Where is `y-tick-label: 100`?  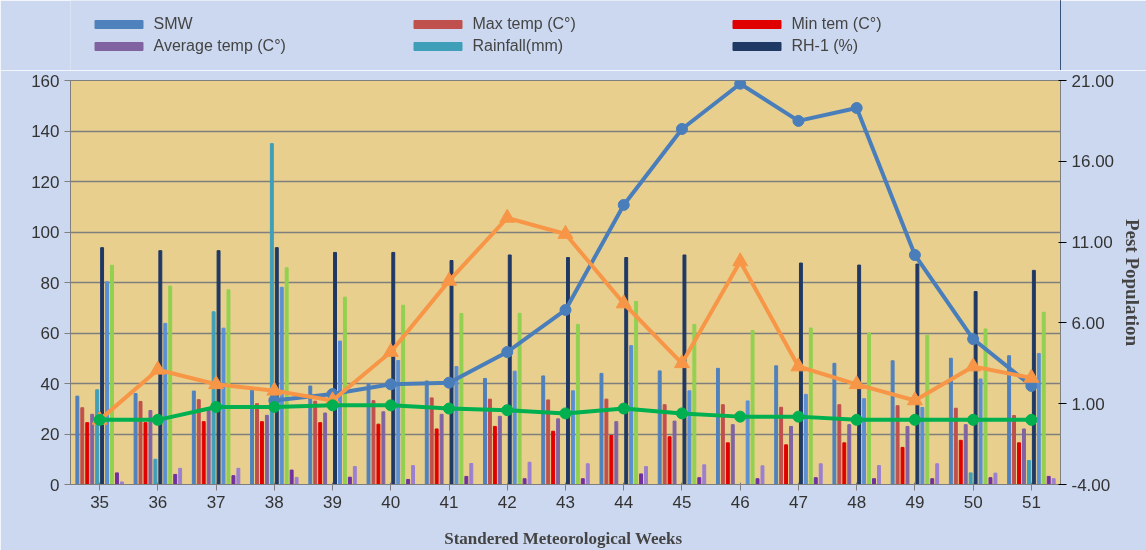
y-tick-label: 100 is located at coordinates (45, 232).